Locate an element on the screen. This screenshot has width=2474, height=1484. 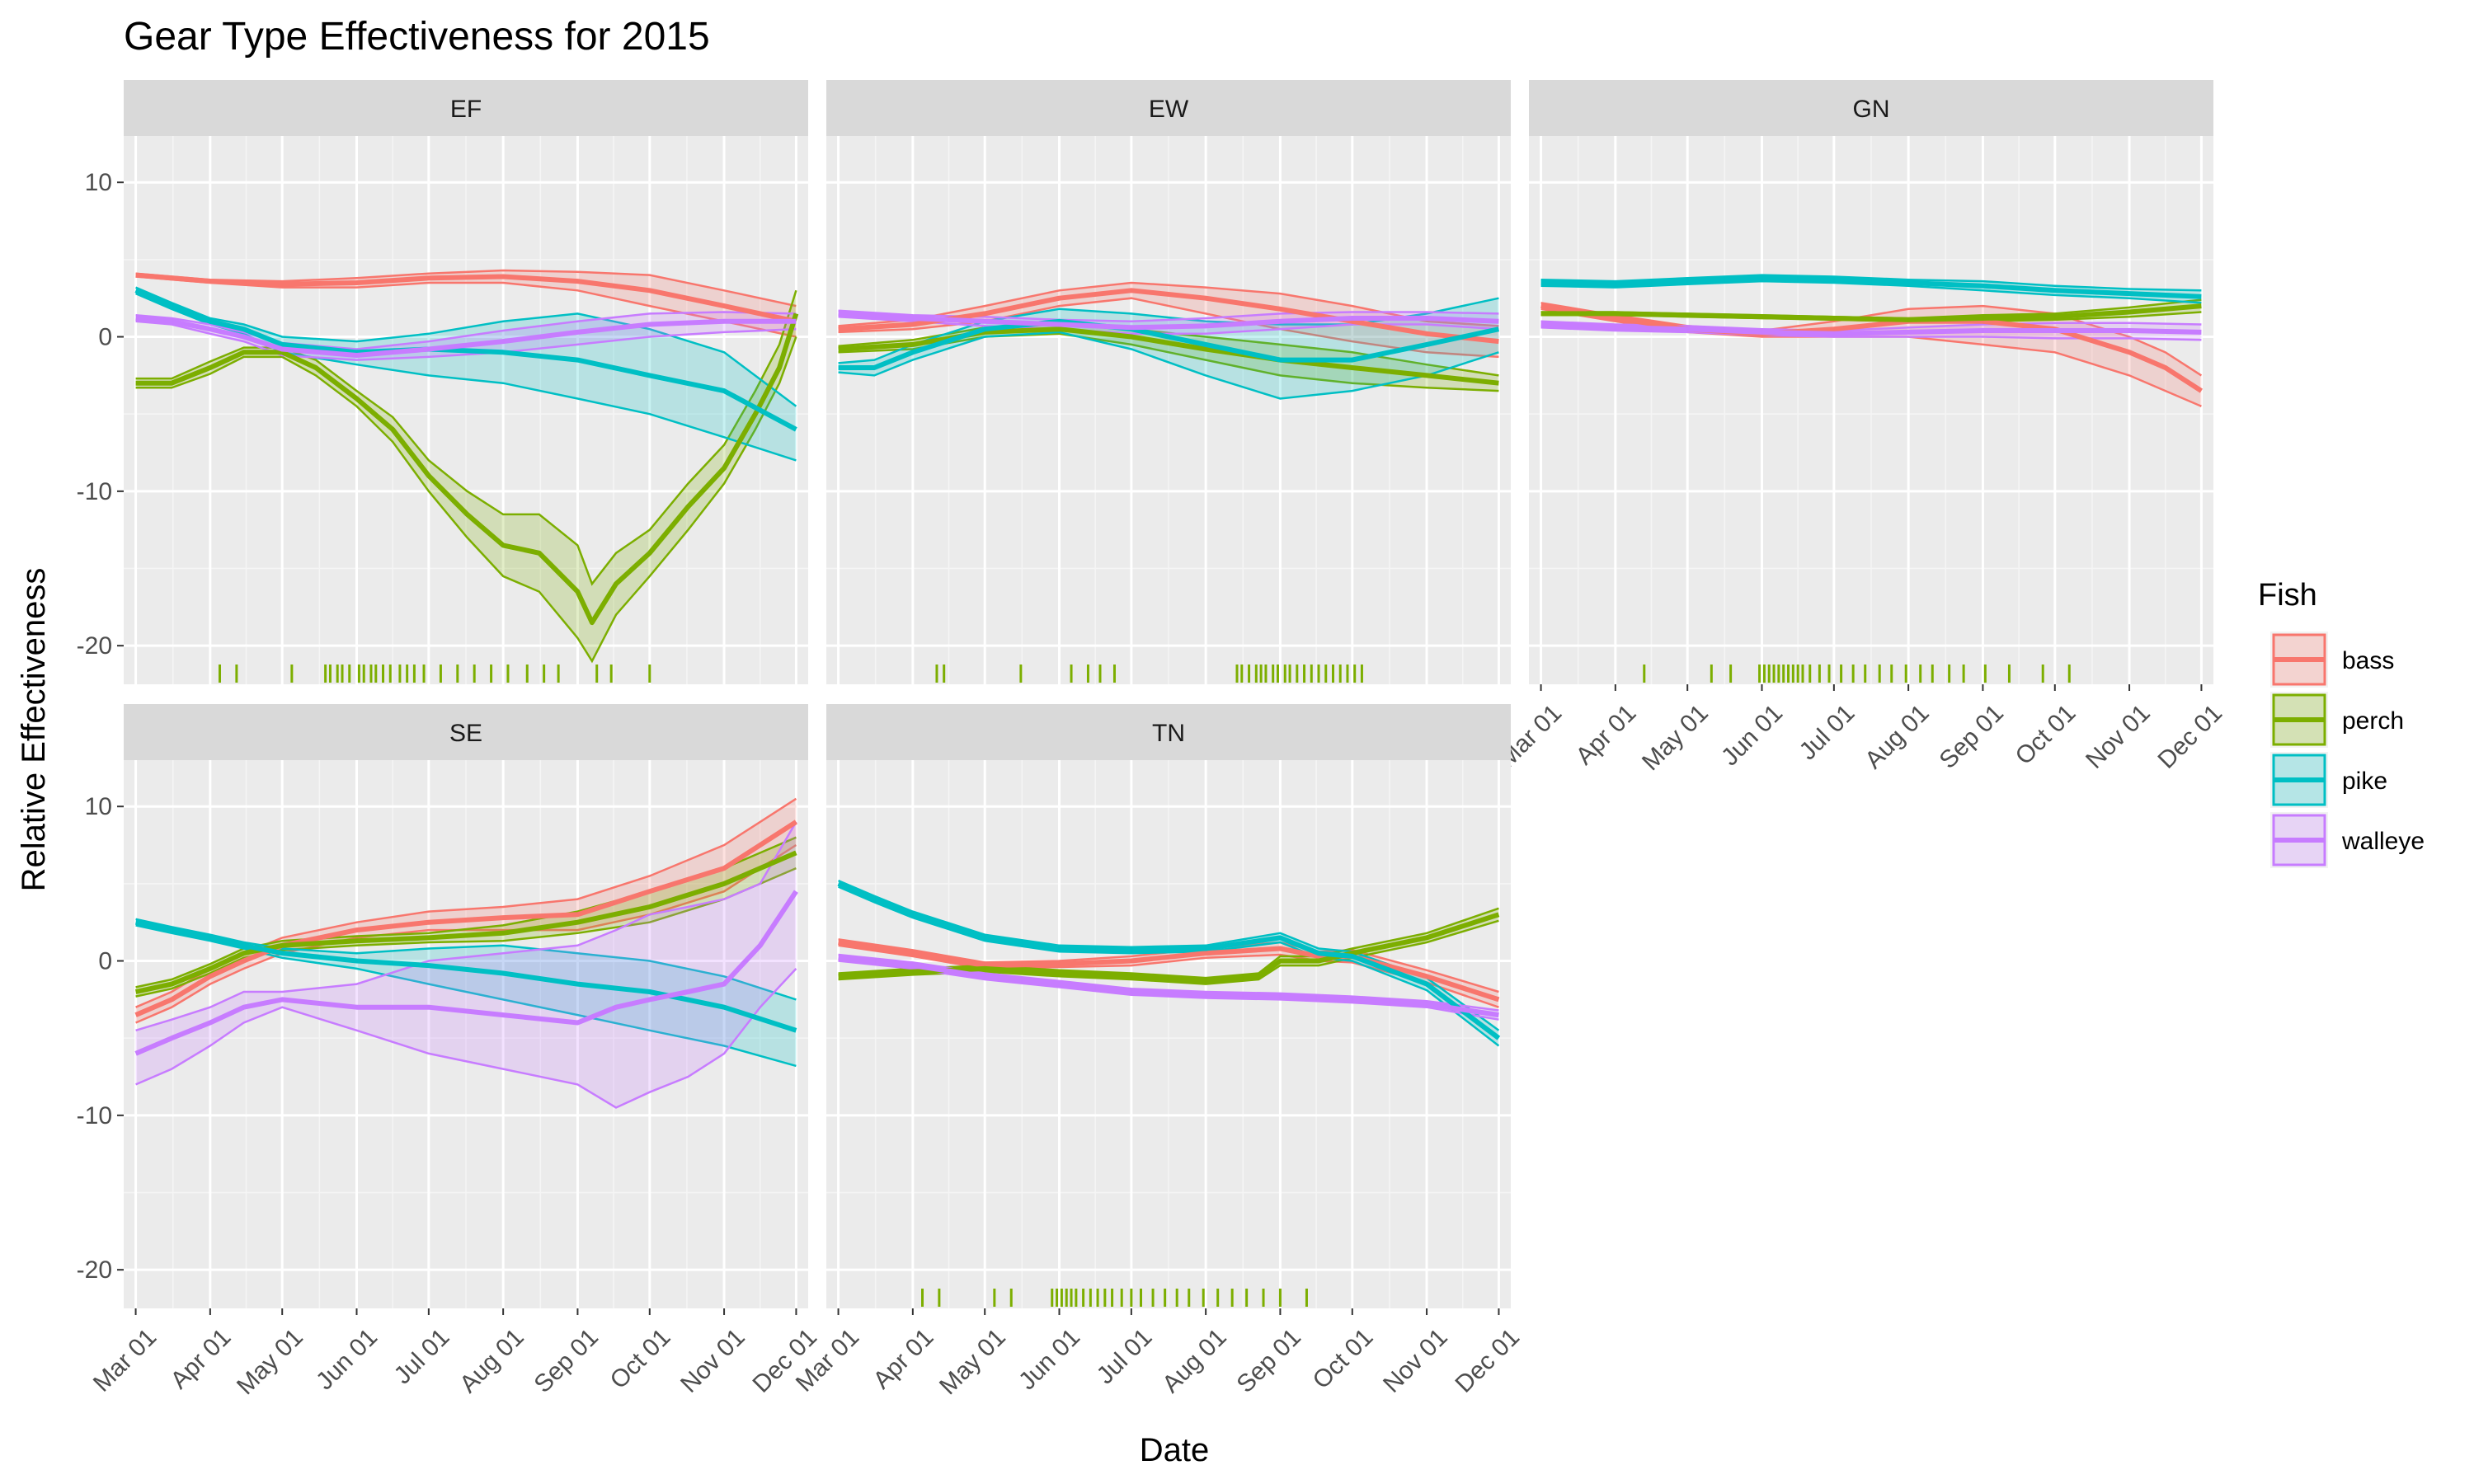
facet-strip-label: EW is located at coordinates (1169, 109).